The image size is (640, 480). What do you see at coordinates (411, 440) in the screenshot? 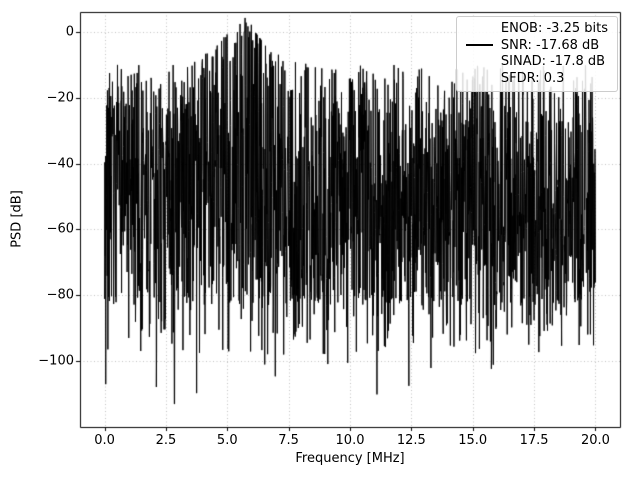
I see `x-tick-label: 12.5` at bounding box center [411, 440].